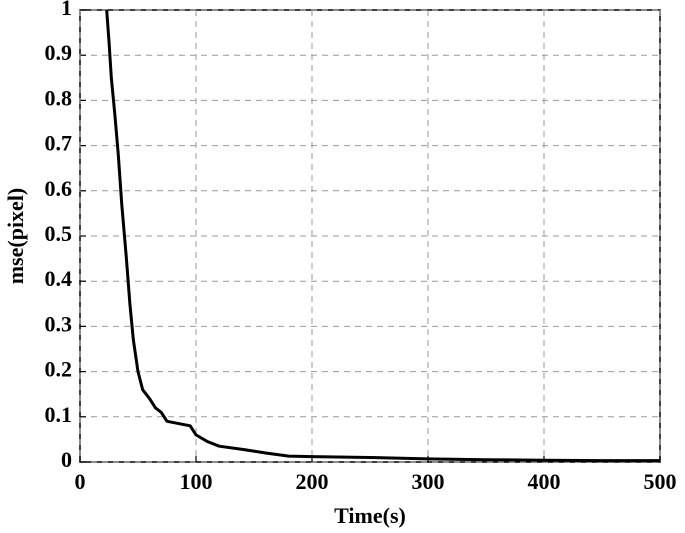  What do you see at coordinates (59, 414) in the screenshot?
I see `y-tick-label: 0.1` at bounding box center [59, 414].